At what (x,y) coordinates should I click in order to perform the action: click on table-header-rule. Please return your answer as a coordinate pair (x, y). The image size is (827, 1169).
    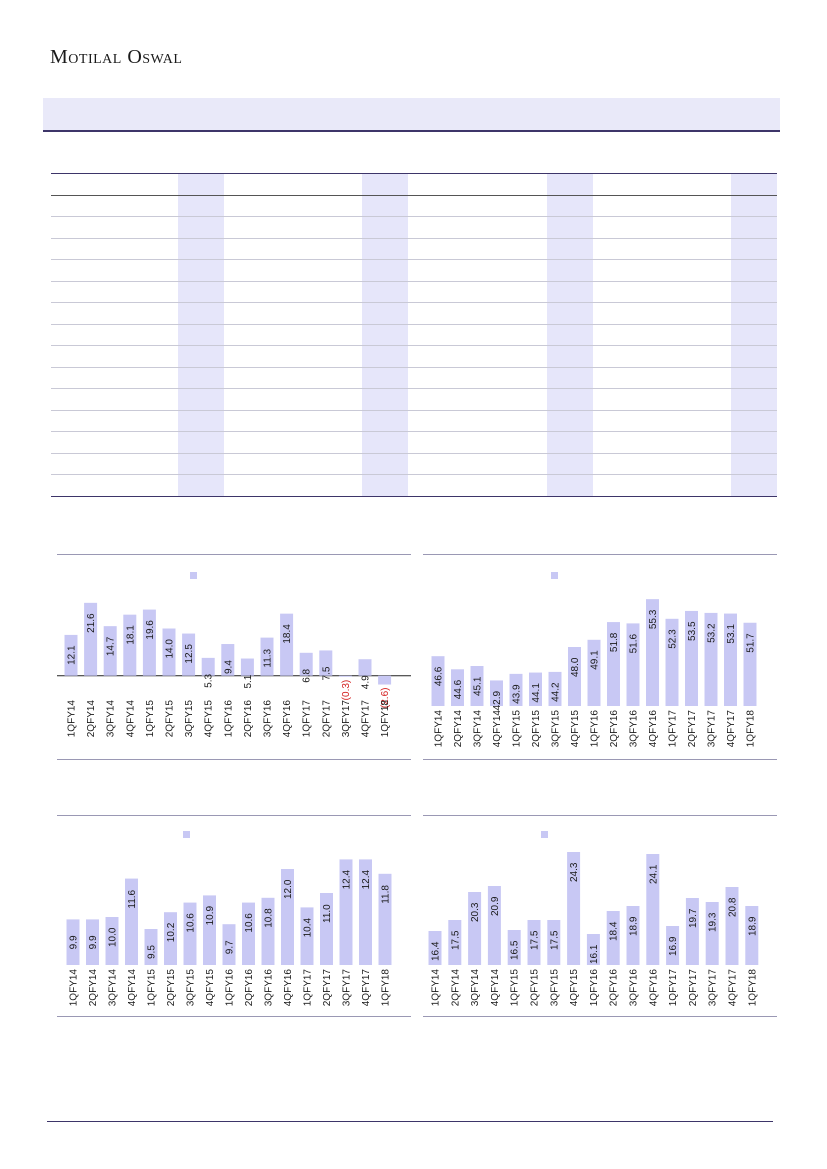
    Looking at the image, I should click on (414, 195).